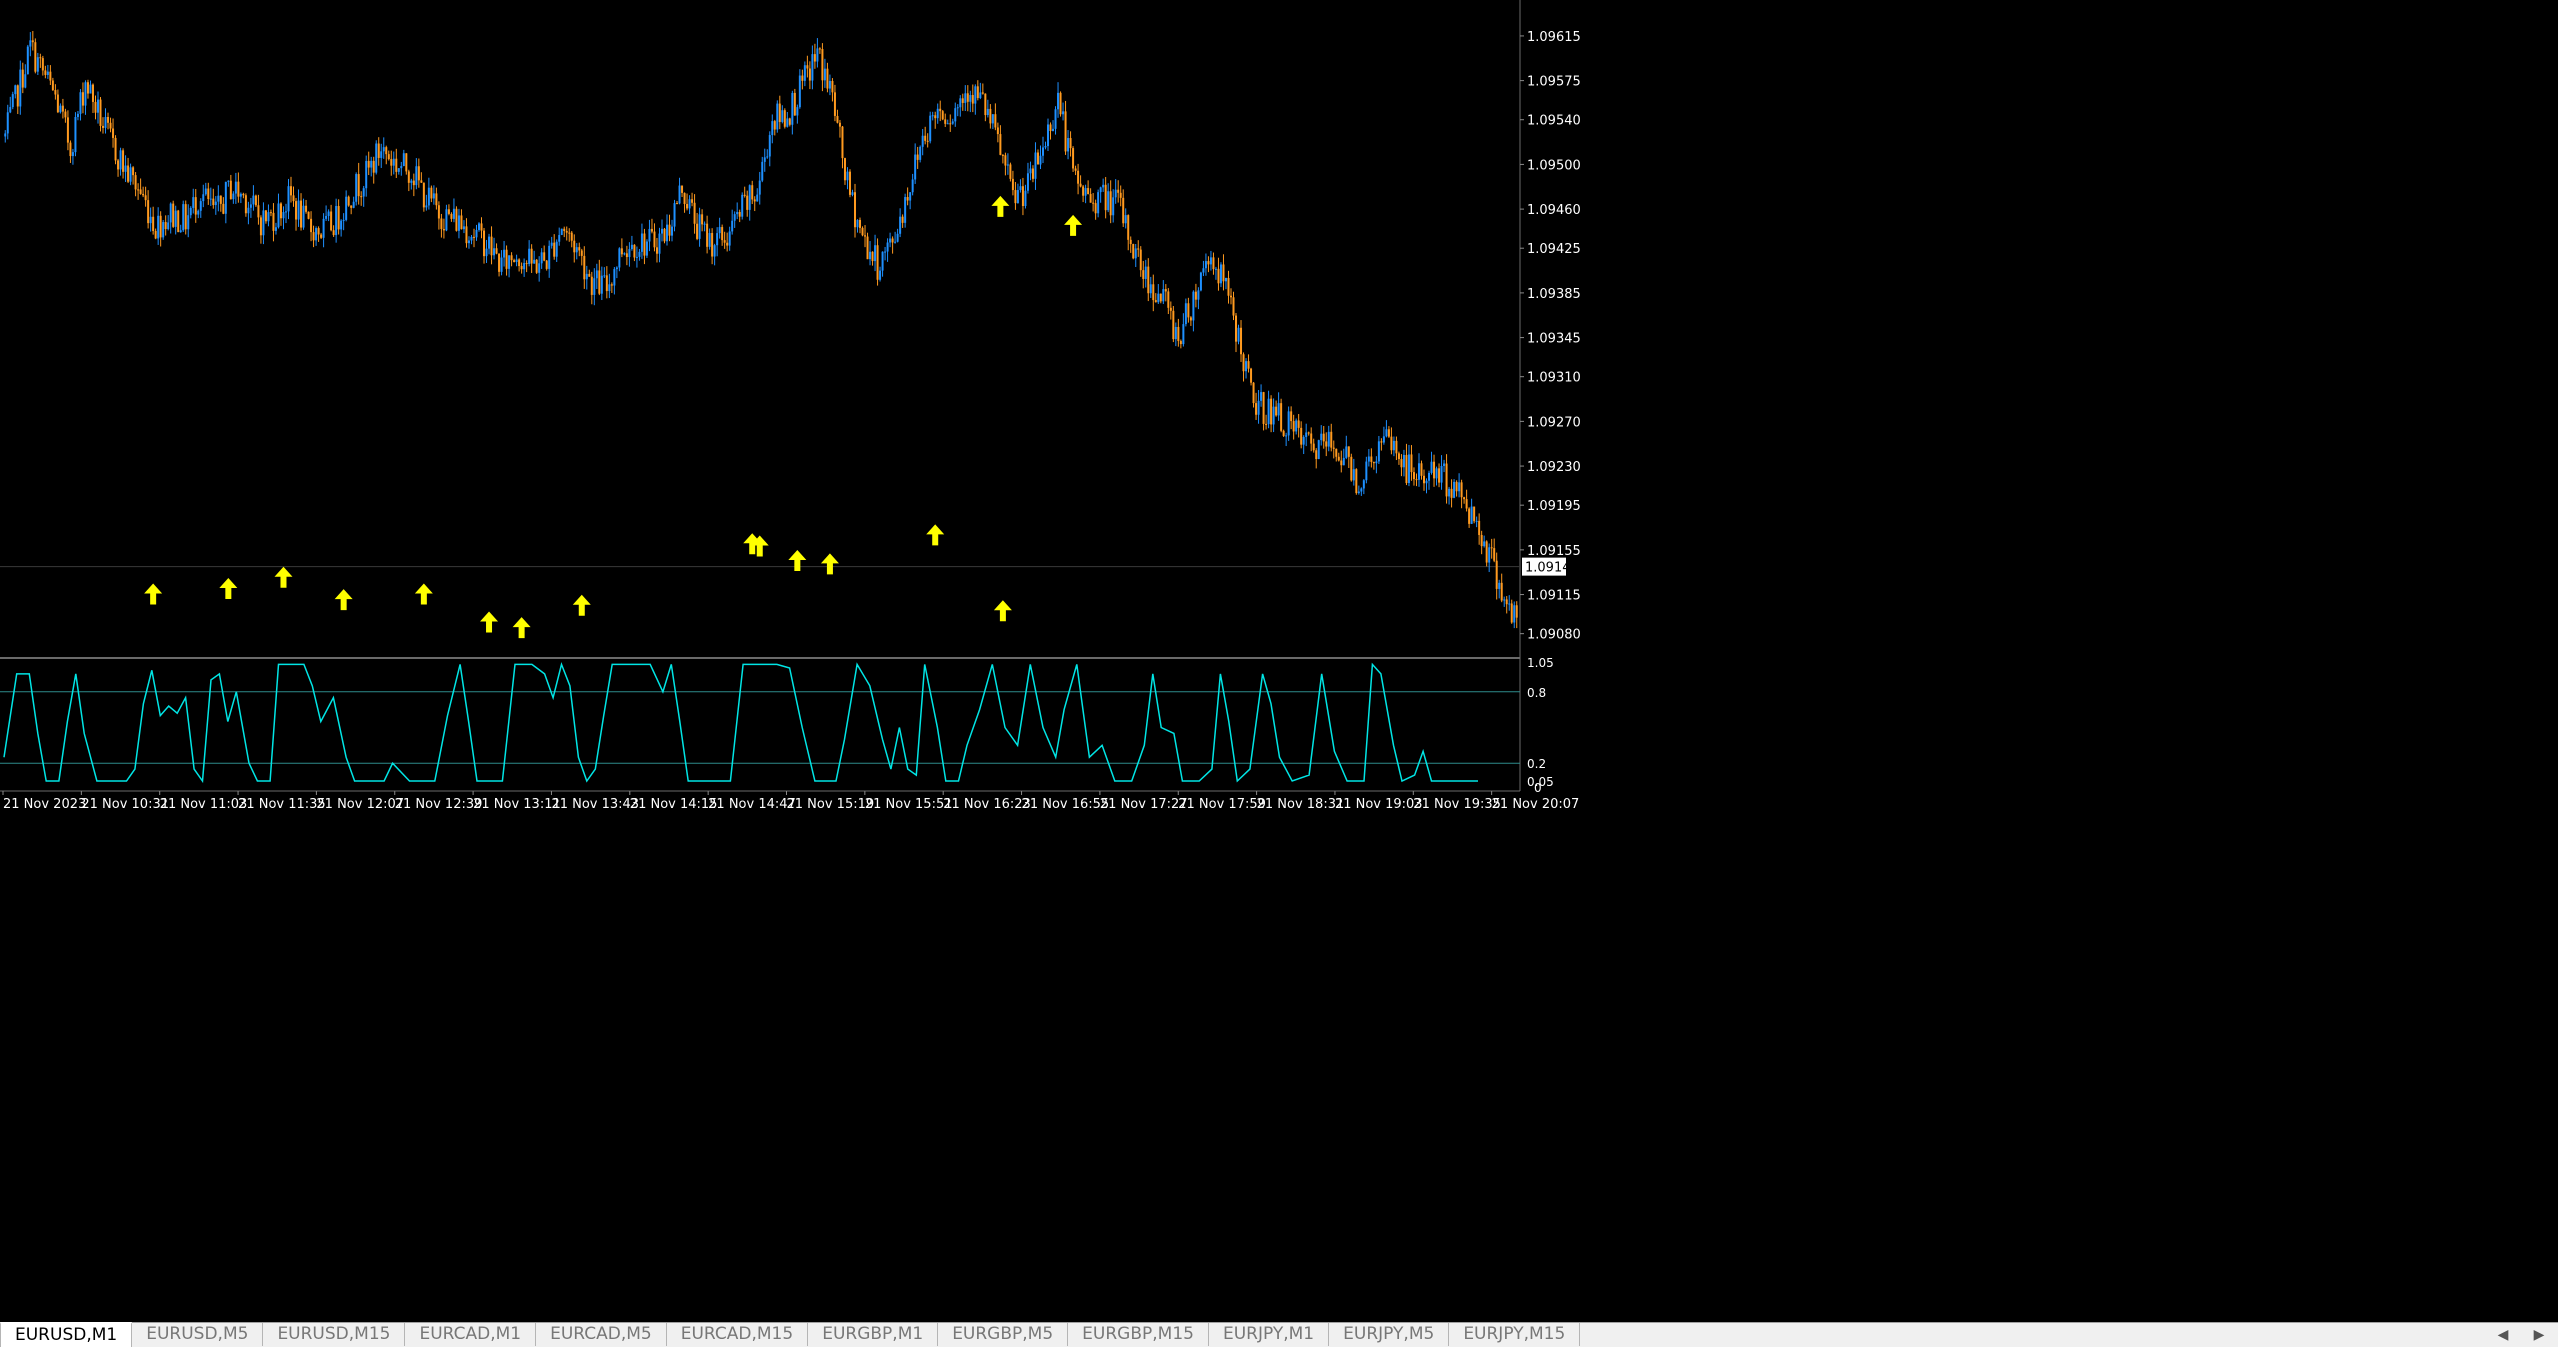  I want to click on tab-eurgbp-m5: EURGBP,M5, so click(1003, 1334).